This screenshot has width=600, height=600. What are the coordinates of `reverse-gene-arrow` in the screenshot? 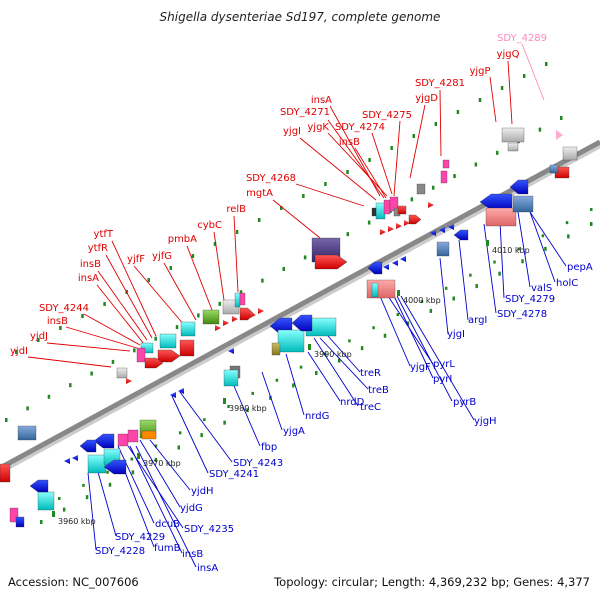 It's located at (375, 268).